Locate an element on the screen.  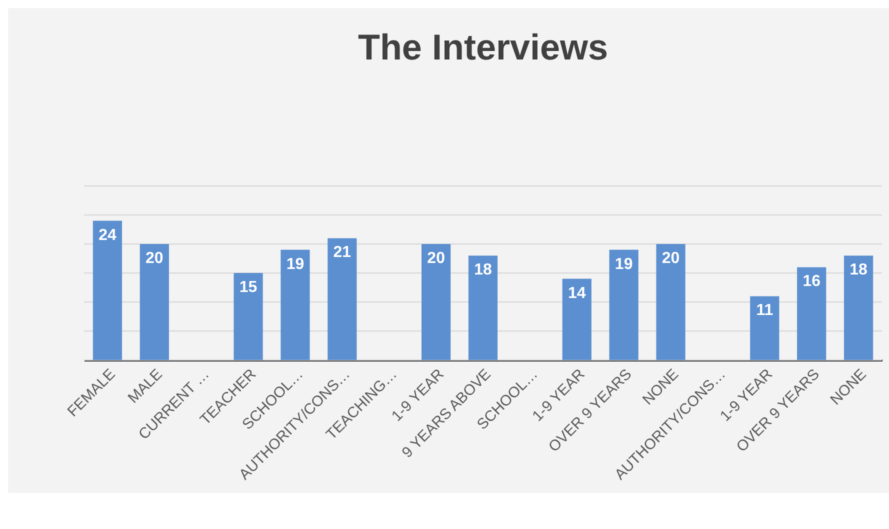
data-label: 14 is located at coordinates (577, 293).